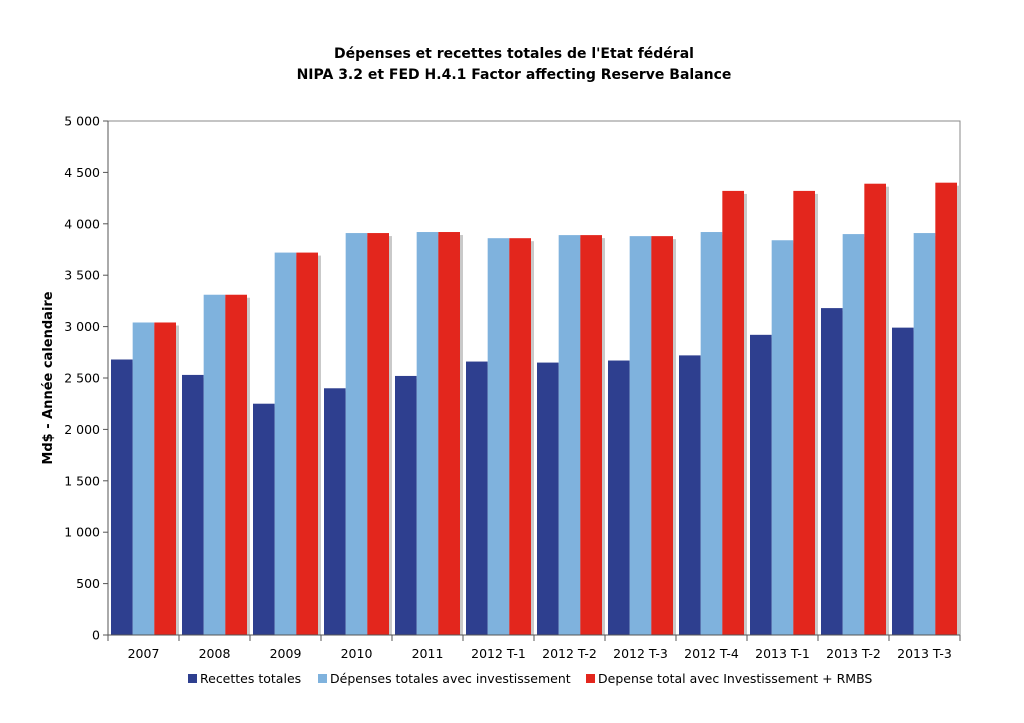 Image resolution: width=1024 pixels, height=723 pixels. What do you see at coordinates (250, 678) in the screenshot?
I see `legend-label: Recettes totales` at bounding box center [250, 678].